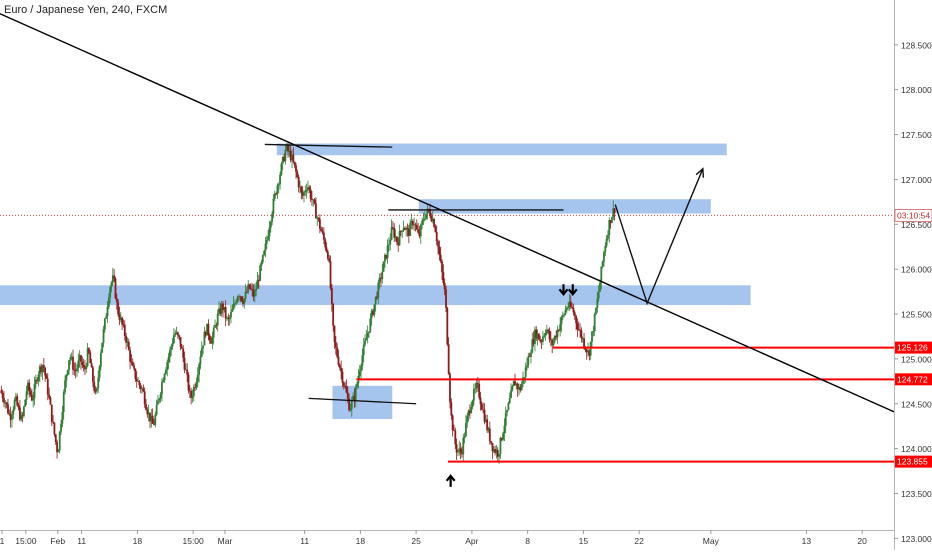  Describe the element at coordinates (916, 270) in the screenshot. I see `y-tick-label: 126.000` at that location.